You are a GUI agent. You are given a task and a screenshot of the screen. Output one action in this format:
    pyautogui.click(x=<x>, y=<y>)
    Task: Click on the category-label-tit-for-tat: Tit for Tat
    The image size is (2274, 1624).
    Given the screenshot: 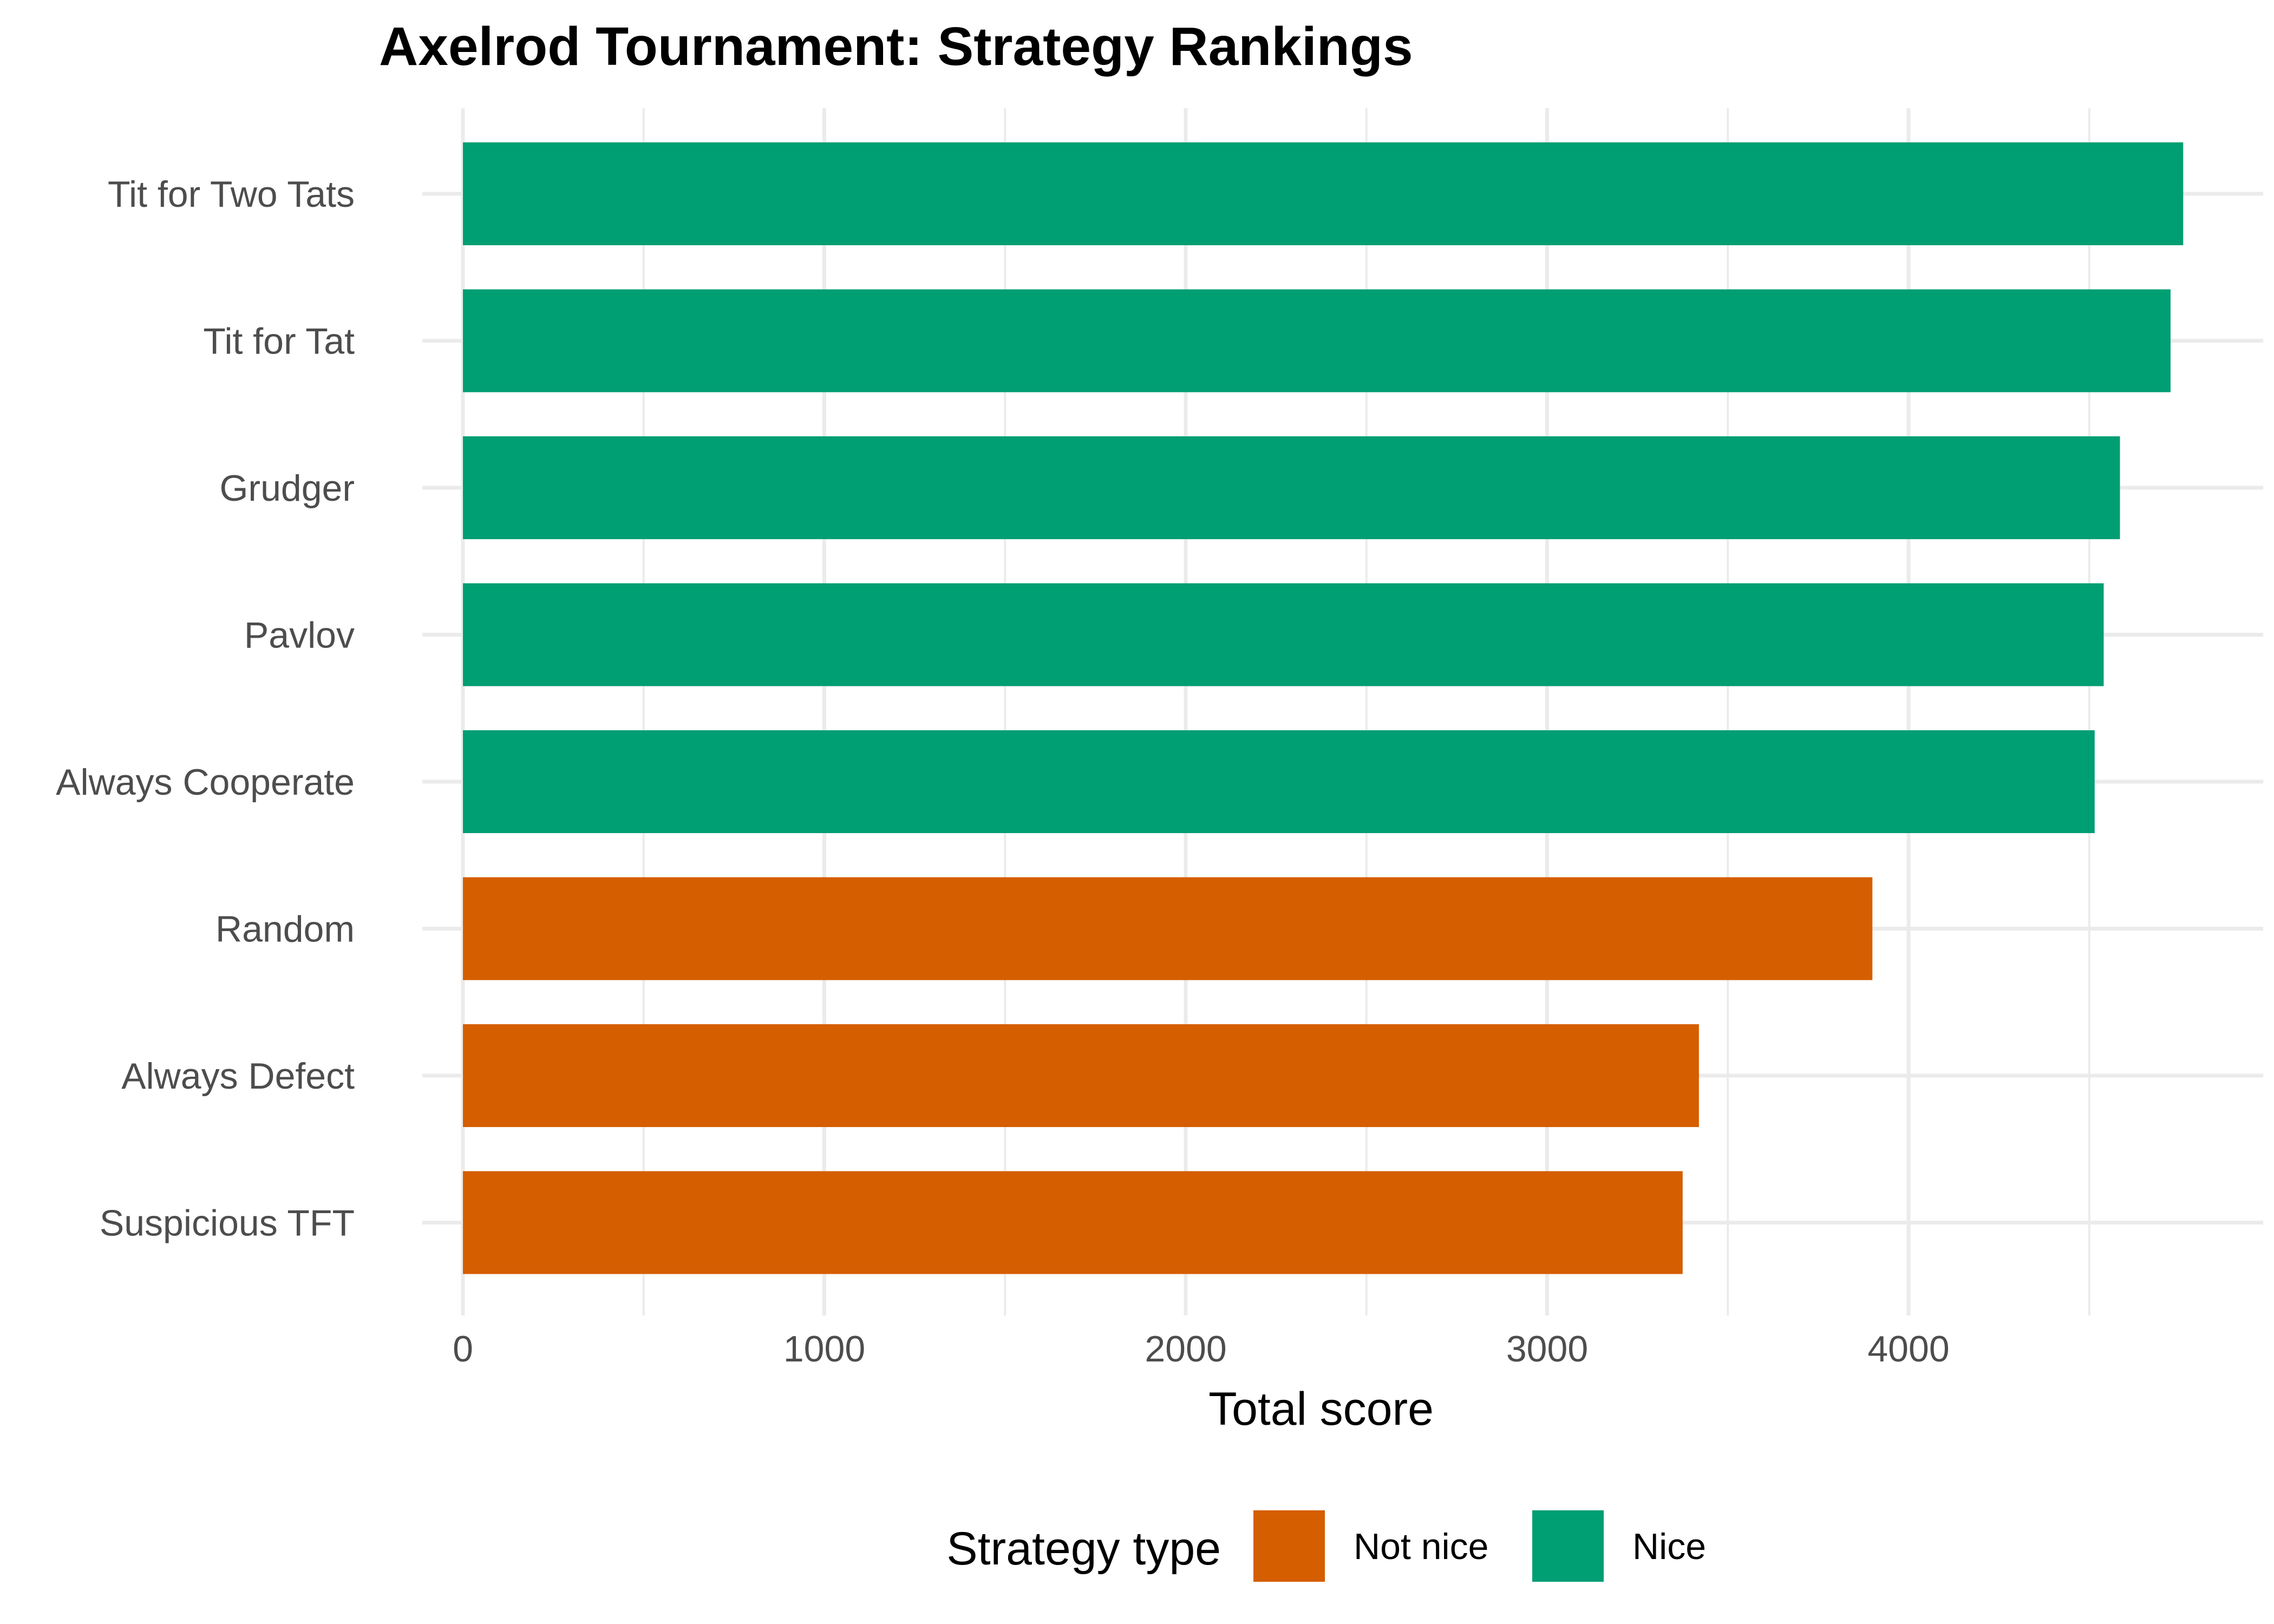 What is the action you would take?
    pyautogui.click(x=279, y=341)
    